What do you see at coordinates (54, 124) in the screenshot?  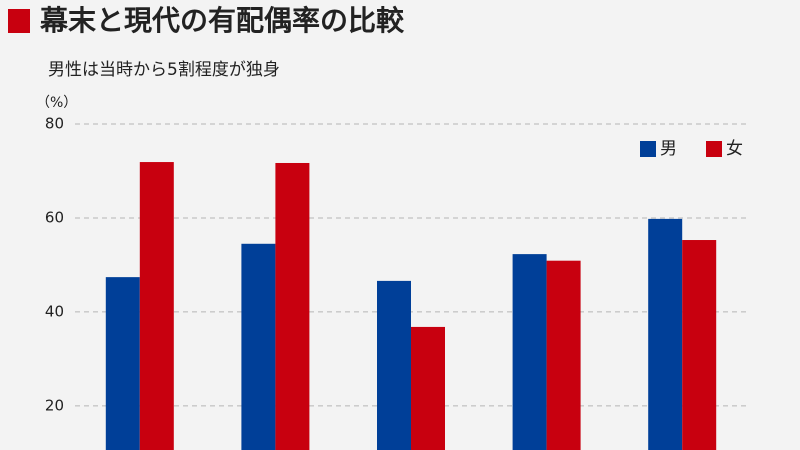 I see `y-tick-label: 80` at bounding box center [54, 124].